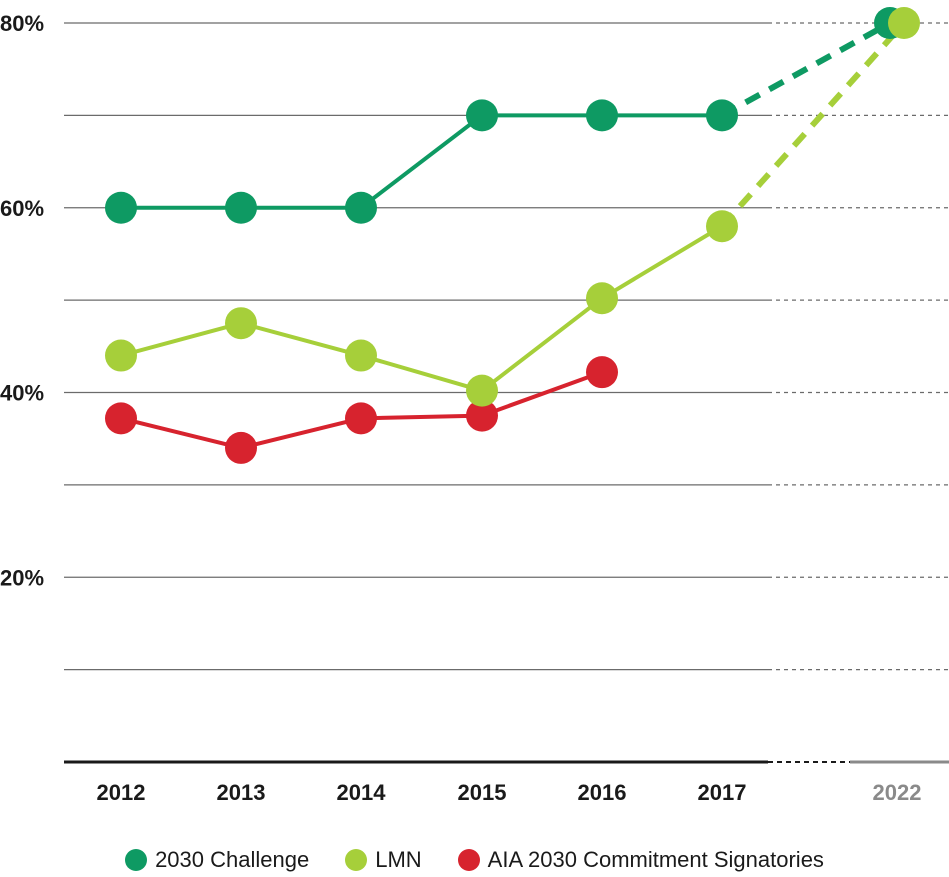 This screenshot has width=949, height=877. Describe the element at coordinates (241, 792) in the screenshot. I see `x-tick-label: 2013` at that location.